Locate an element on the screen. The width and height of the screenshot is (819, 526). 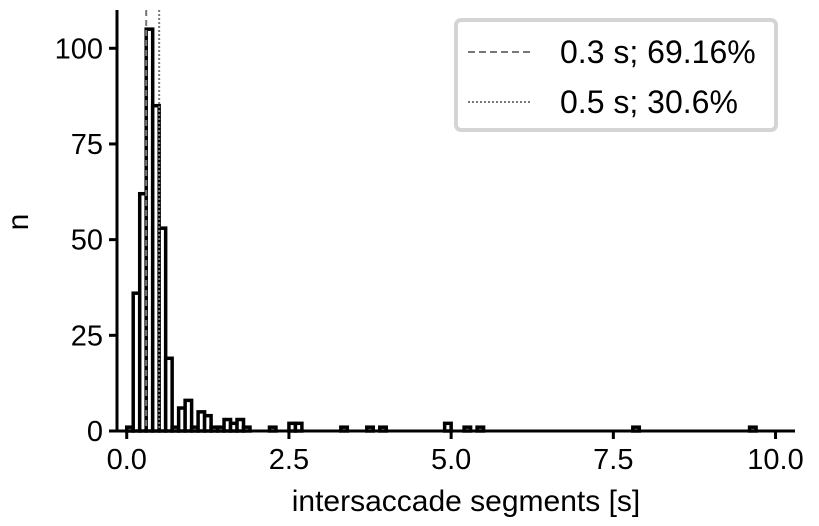
y-tick-label: 50 is located at coordinates (87, 241).